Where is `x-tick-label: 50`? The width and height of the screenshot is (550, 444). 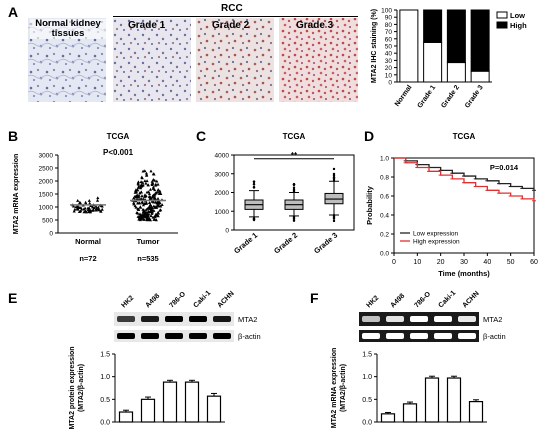 x-tick-label: 50 is located at coordinates (511, 262).